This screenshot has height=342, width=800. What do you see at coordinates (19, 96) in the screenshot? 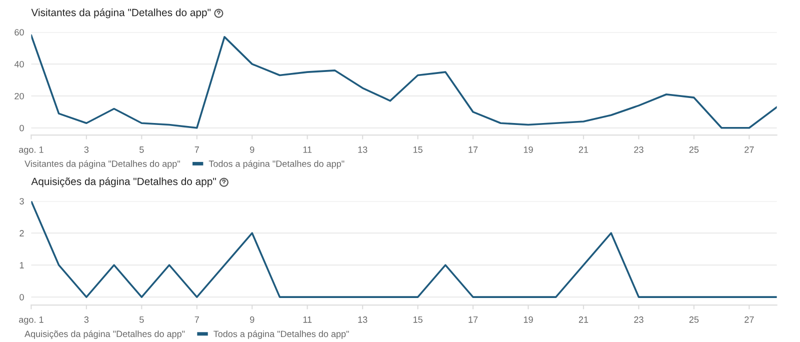
I see `y-tick-label: 20` at bounding box center [19, 96].